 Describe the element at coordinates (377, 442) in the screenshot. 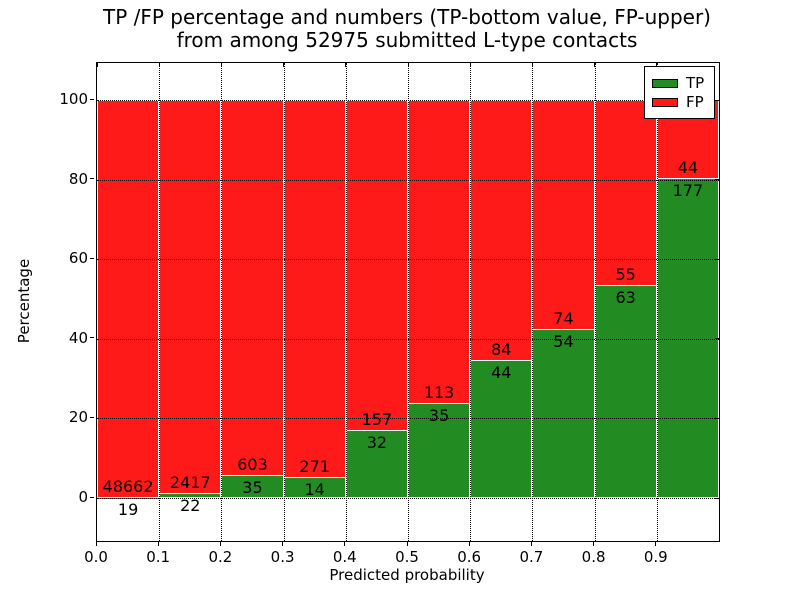

I see `tp-count-label: 32` at that location.